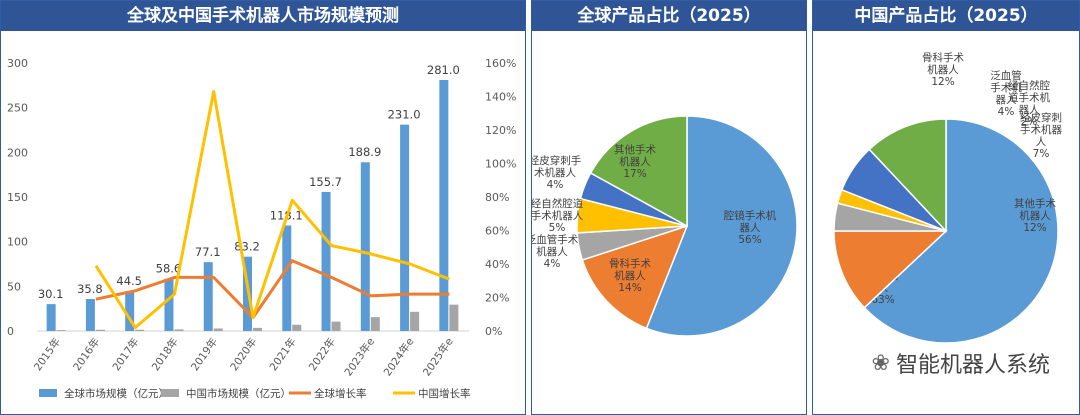  I want to click on pie-slice-label: 经皮穿刺手术机器人 4%, so click(556, 172).